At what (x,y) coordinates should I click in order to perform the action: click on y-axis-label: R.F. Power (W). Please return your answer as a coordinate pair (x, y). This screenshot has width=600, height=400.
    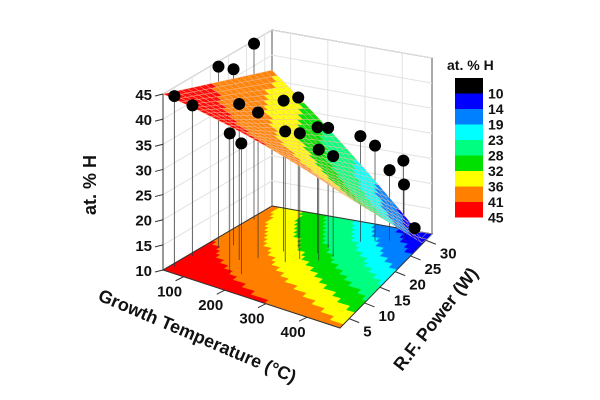
    Looking at the image, I should click on (435, 319).